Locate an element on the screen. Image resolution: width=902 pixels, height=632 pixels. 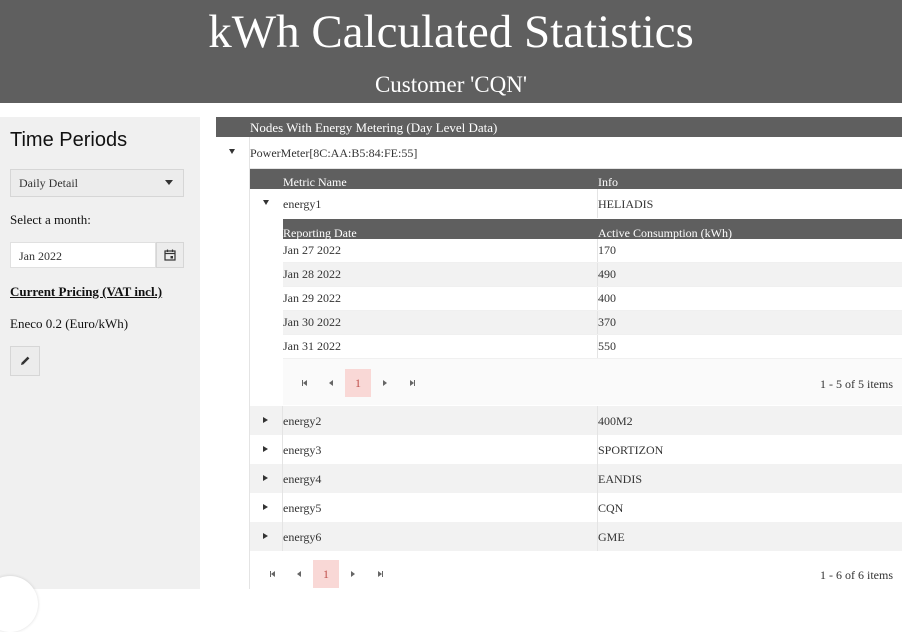
metric-pager: 1 1 - 6 of 6 items is located at coordinates (576, 575).